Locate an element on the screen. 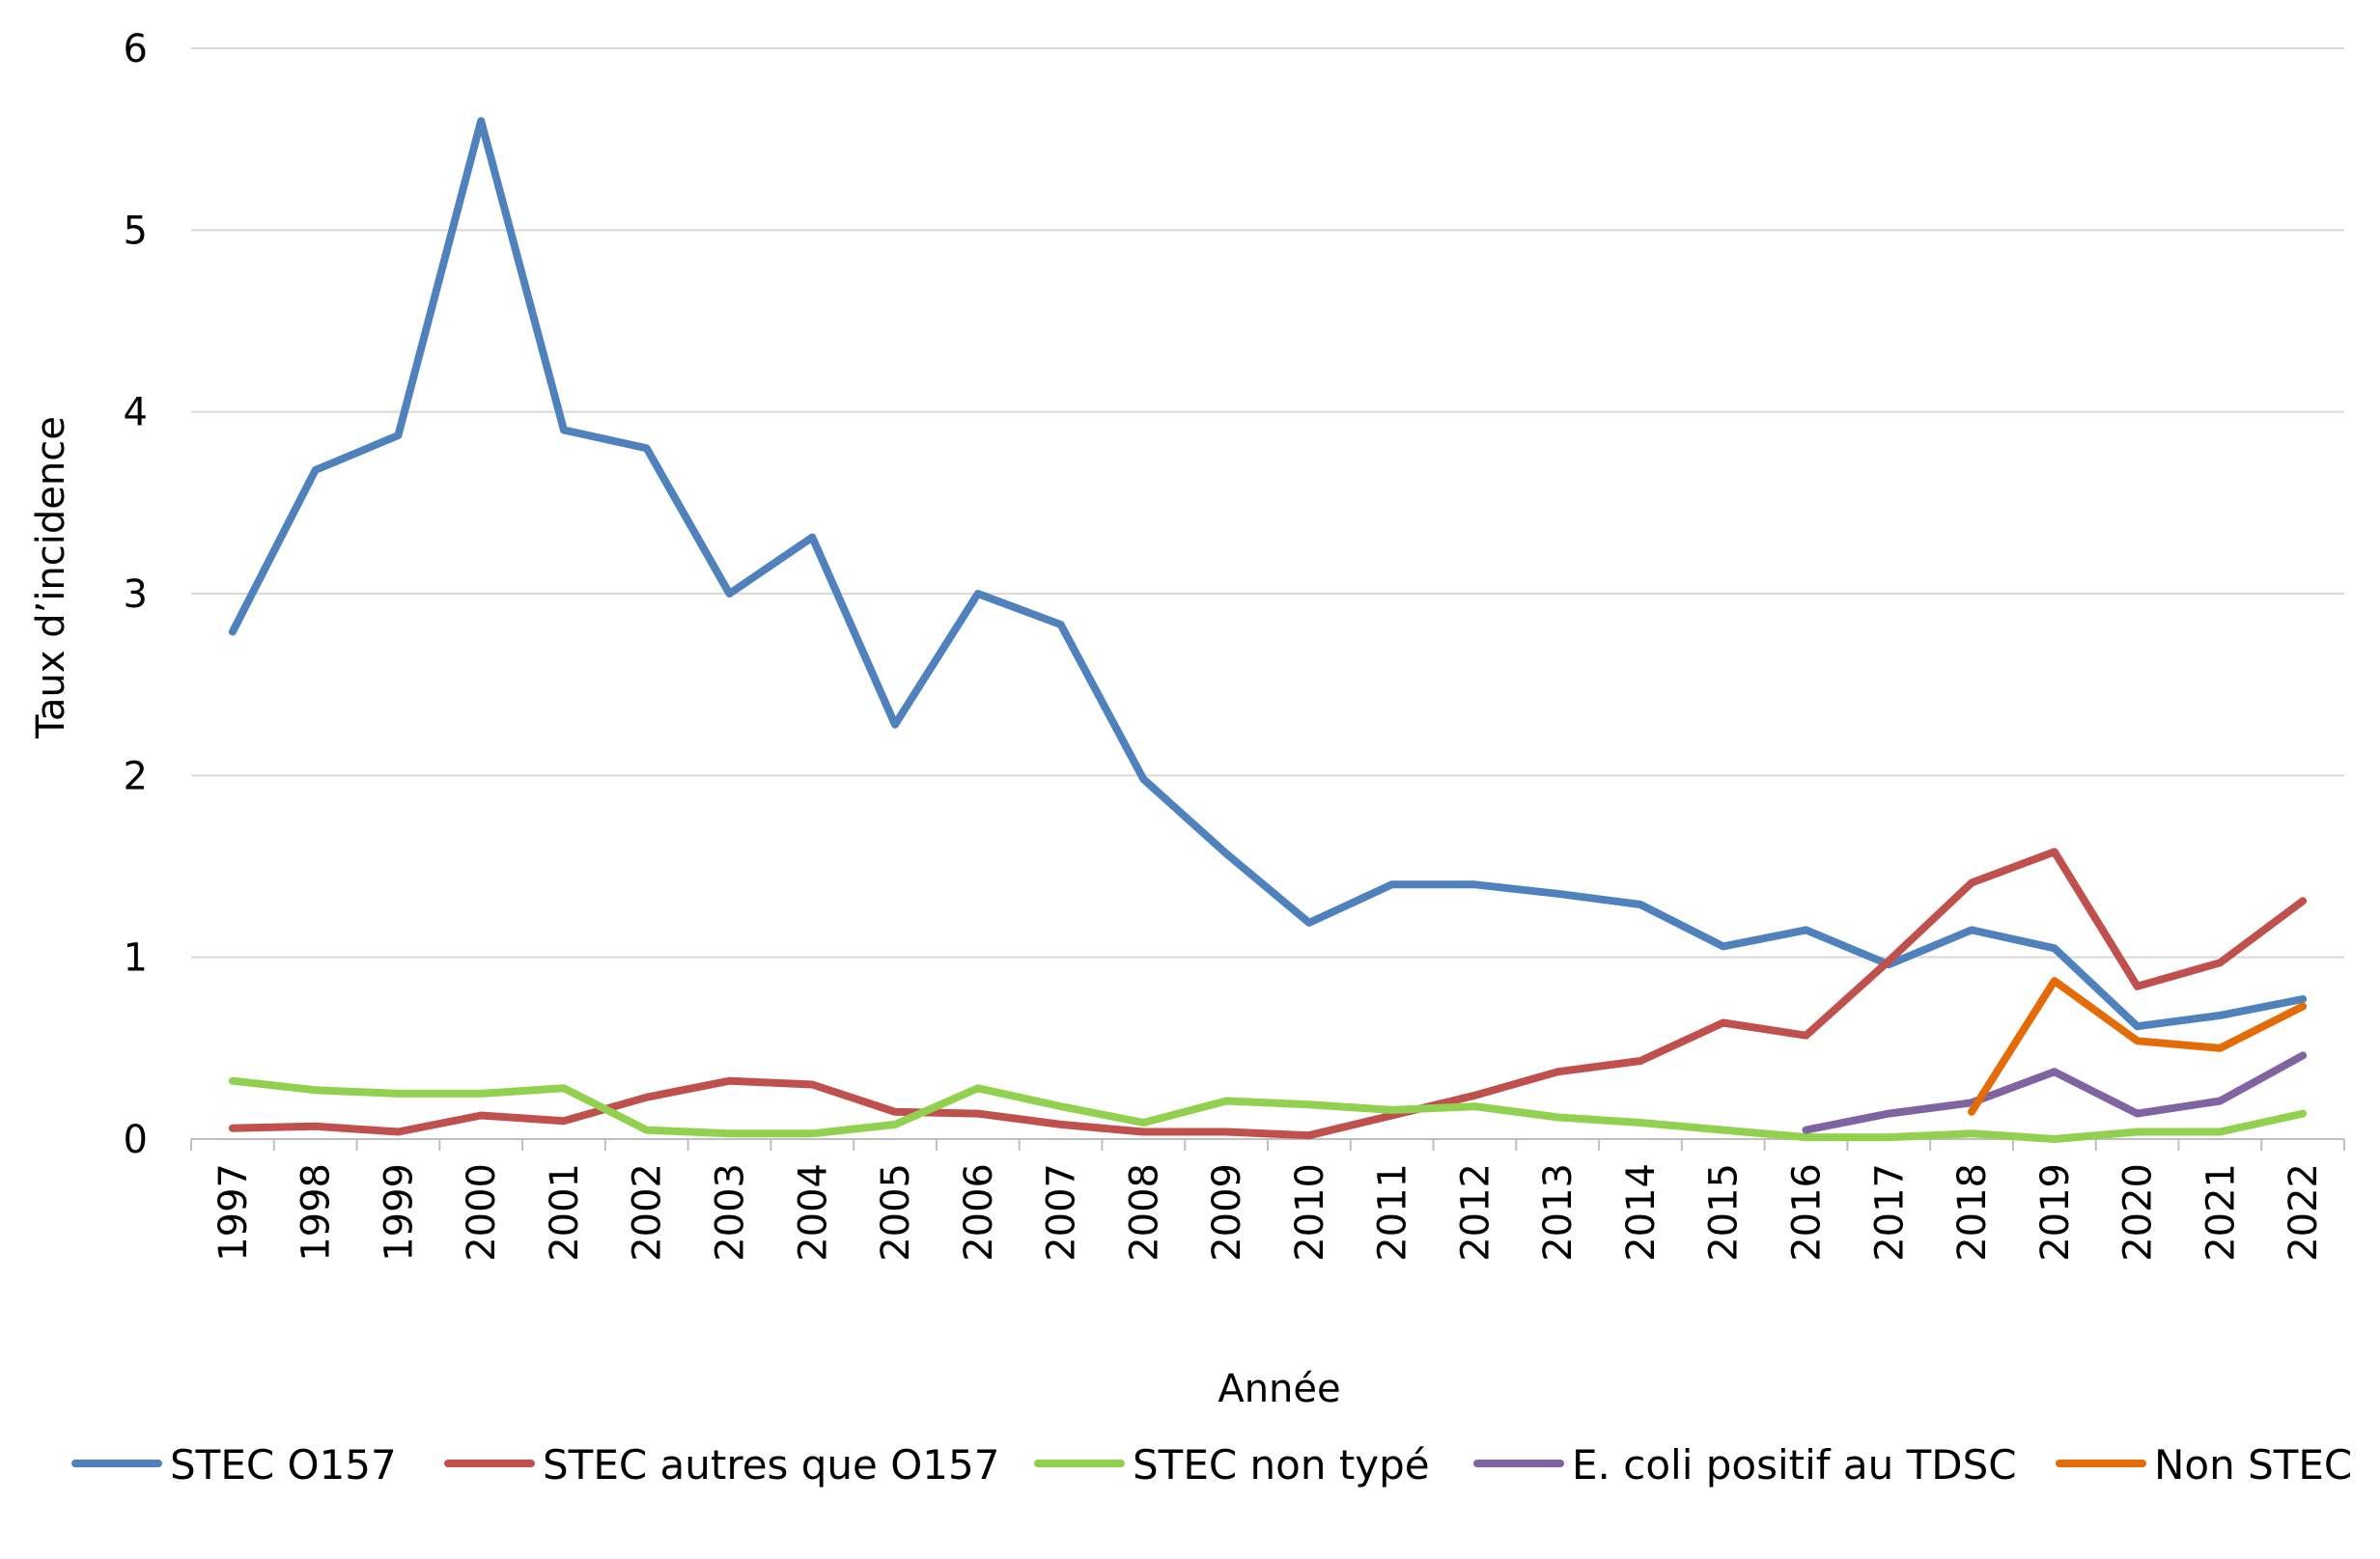  x-tick-label-2005: 2005 is located at coordinates (896, 1212).